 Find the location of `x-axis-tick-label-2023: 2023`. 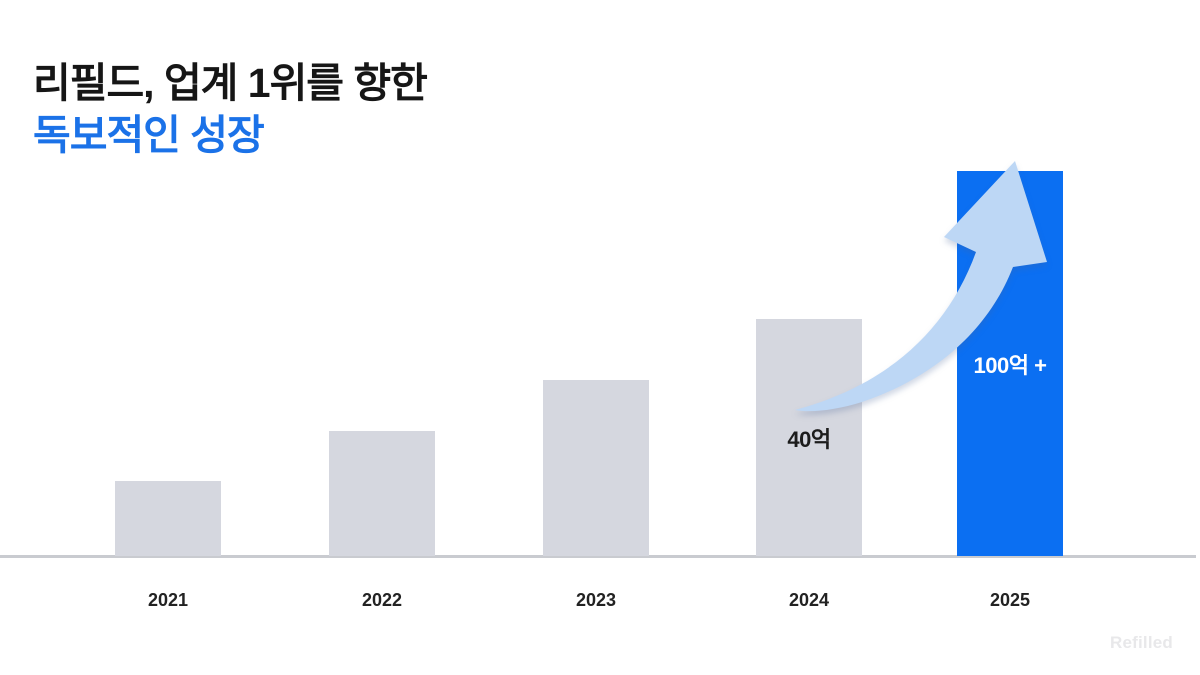

x-axis-tick-label-2023: 2023 is located at coordinates (596, 600).